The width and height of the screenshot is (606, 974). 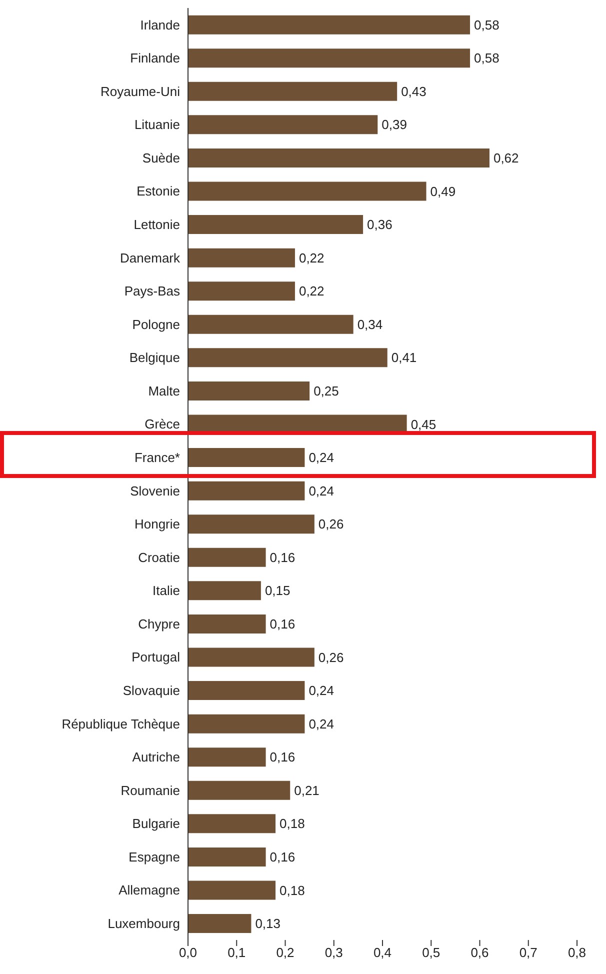 What do you see at coordinates (479, 952) in the screenshot?
I see `x-tick-label: 0,6` at bounding box center [479, 952].